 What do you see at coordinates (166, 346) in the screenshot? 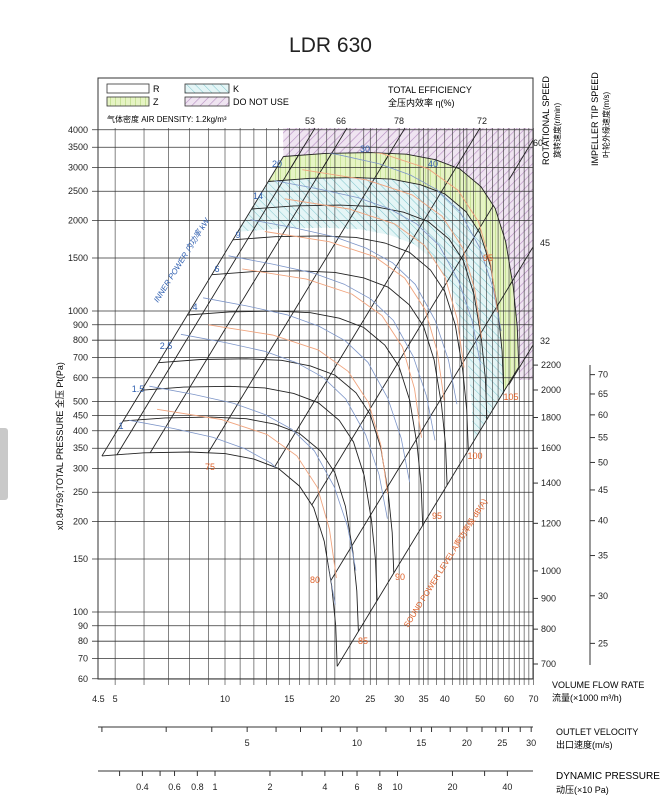
I see `inner-power-label: 2.5` at bounding box center [166, 346].